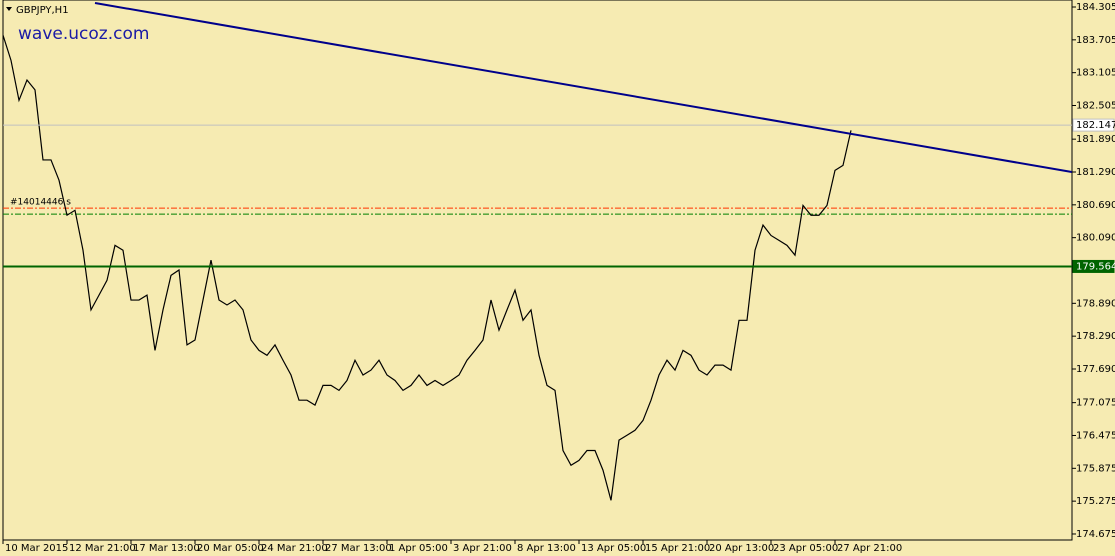 This screenshot has width=1115, height=556. I want to click on menu-arrow, so click(9, 9).